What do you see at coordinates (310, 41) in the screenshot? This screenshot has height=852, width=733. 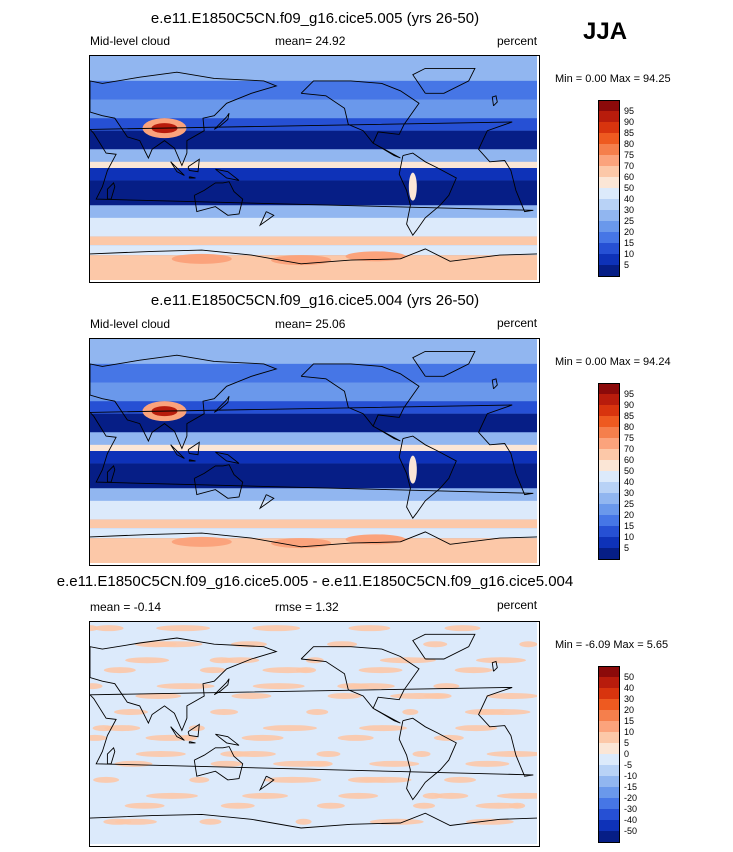 I see `panel1-mean-label: mean= 24.92` at bounding box center [310, 41].